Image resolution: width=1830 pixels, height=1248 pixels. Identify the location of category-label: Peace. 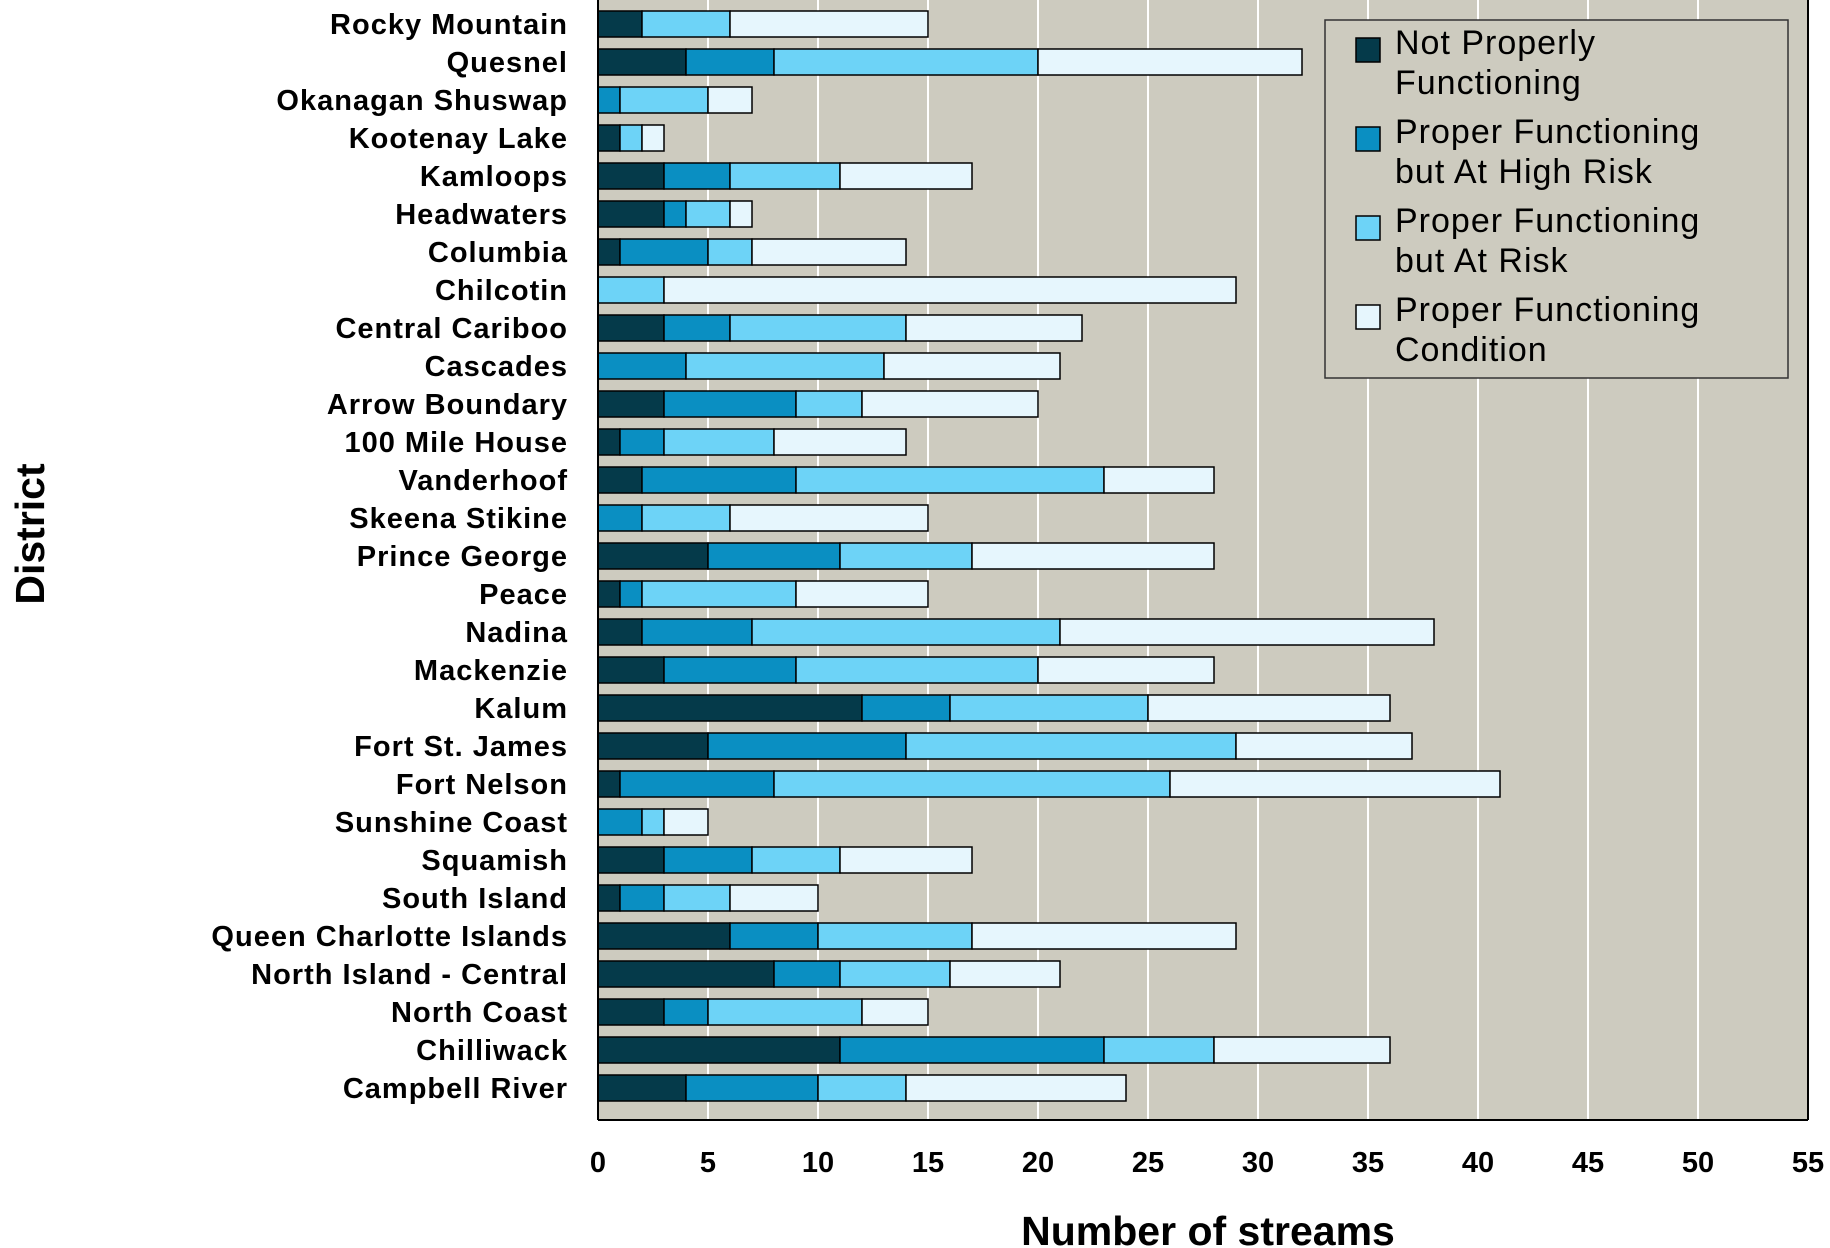
(523, 595).